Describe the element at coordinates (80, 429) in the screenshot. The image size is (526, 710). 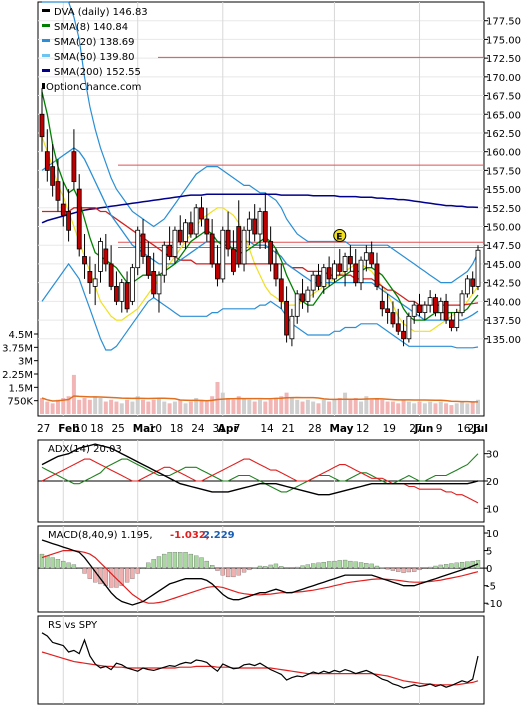
I see `x-axis-label: 10` at that location.